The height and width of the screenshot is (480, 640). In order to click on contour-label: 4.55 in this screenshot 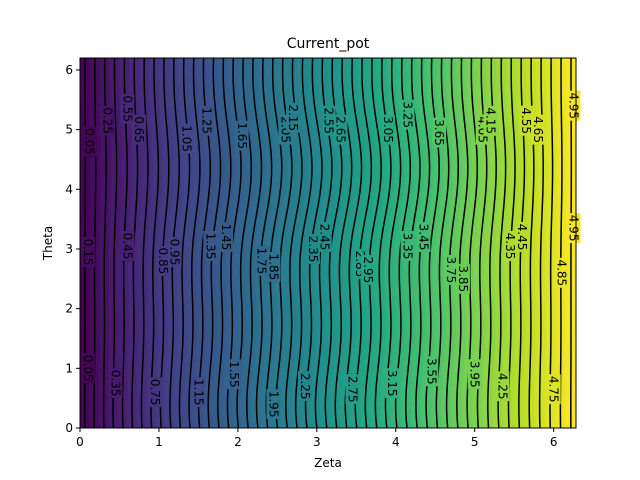, I will do `click(526, 120)`.